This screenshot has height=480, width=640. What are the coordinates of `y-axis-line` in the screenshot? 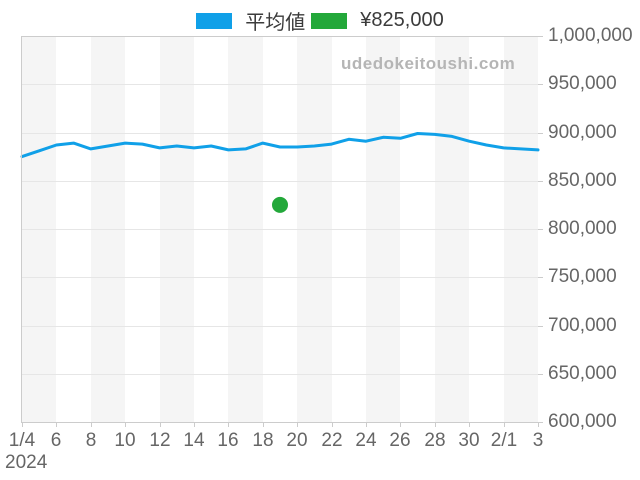 It's located at (21, 229).